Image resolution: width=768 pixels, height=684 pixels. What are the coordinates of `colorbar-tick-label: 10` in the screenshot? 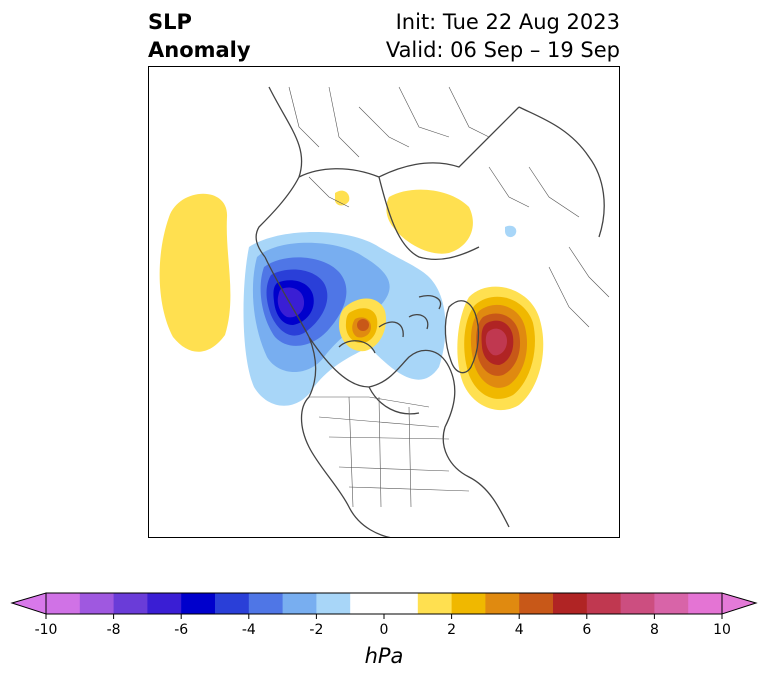 It's located at (722, 630).